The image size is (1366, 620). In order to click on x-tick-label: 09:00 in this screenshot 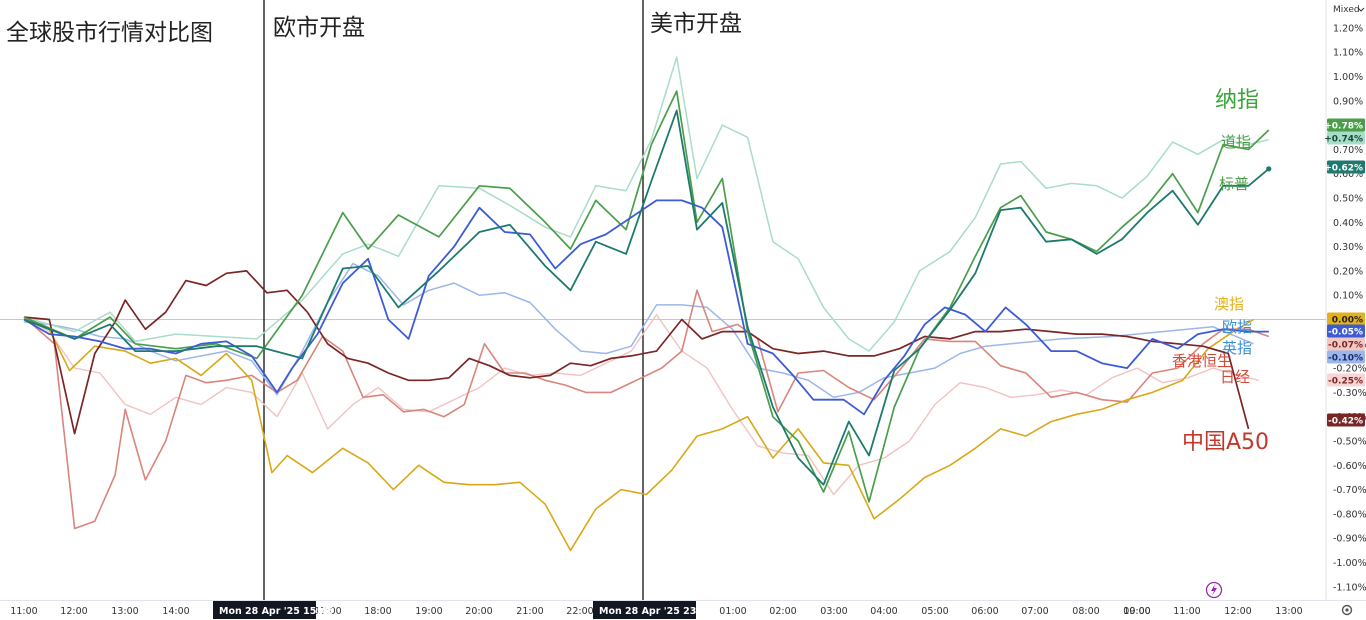, I will do `click(1136, 611)`.